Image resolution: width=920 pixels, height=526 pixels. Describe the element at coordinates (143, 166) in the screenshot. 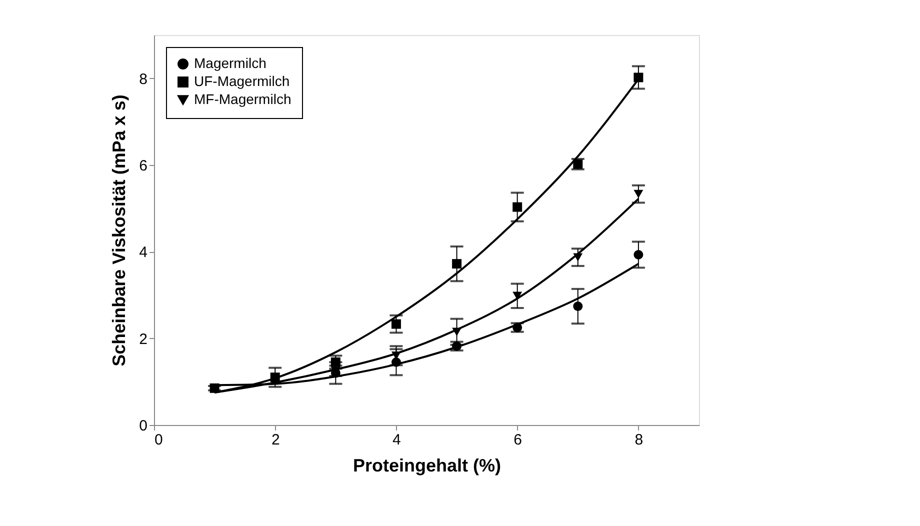

I see `y-tick-label: 6` at that location.